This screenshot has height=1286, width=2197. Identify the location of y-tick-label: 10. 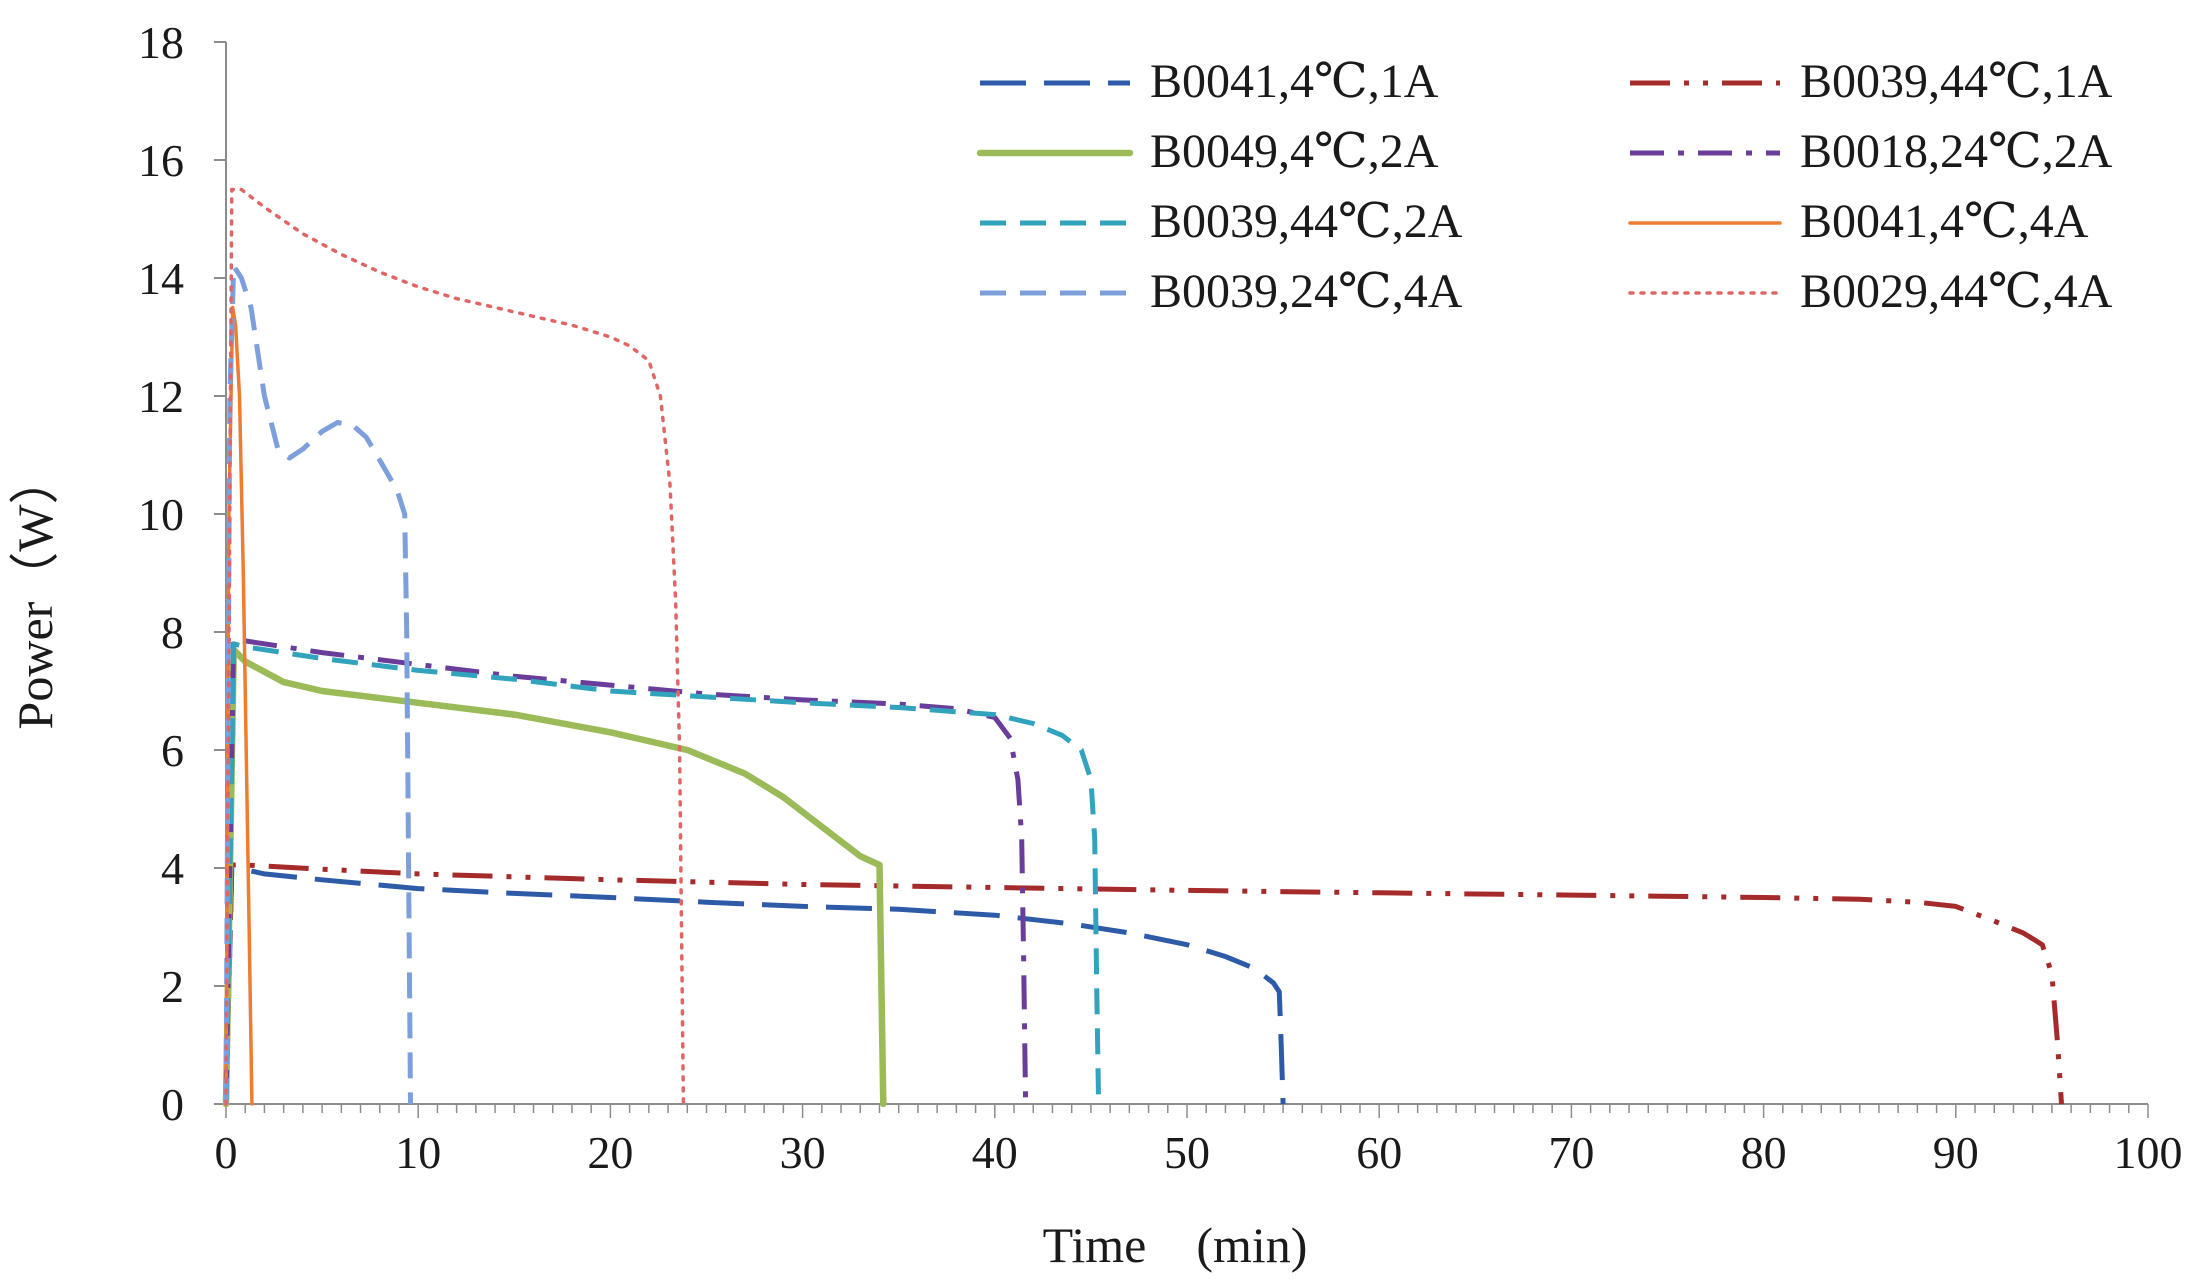
(161, 514).